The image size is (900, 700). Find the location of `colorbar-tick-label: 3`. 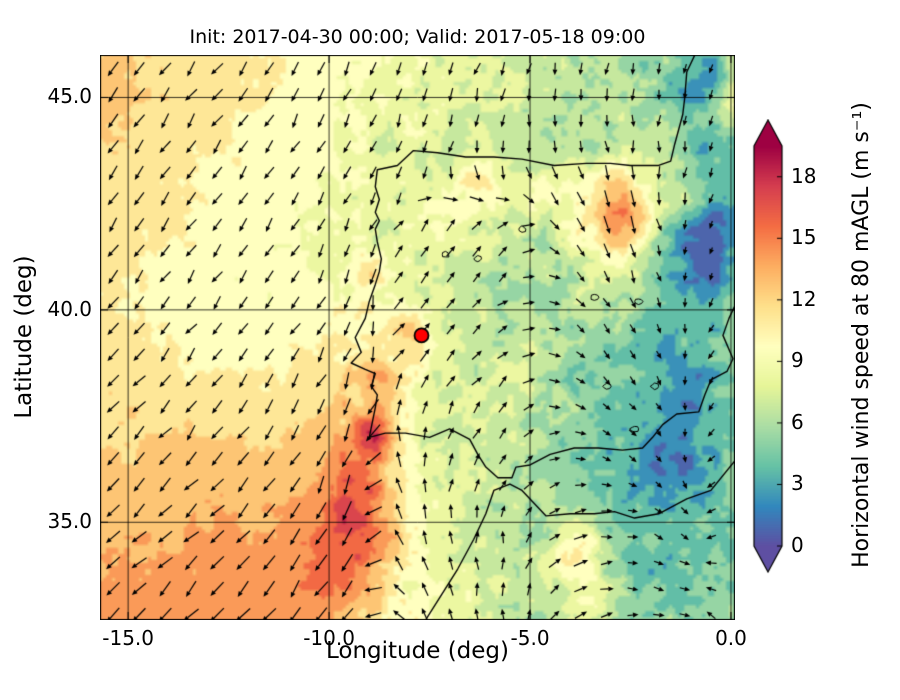

colorbar-tick-label: 3 is located at coordinates (797, 483).